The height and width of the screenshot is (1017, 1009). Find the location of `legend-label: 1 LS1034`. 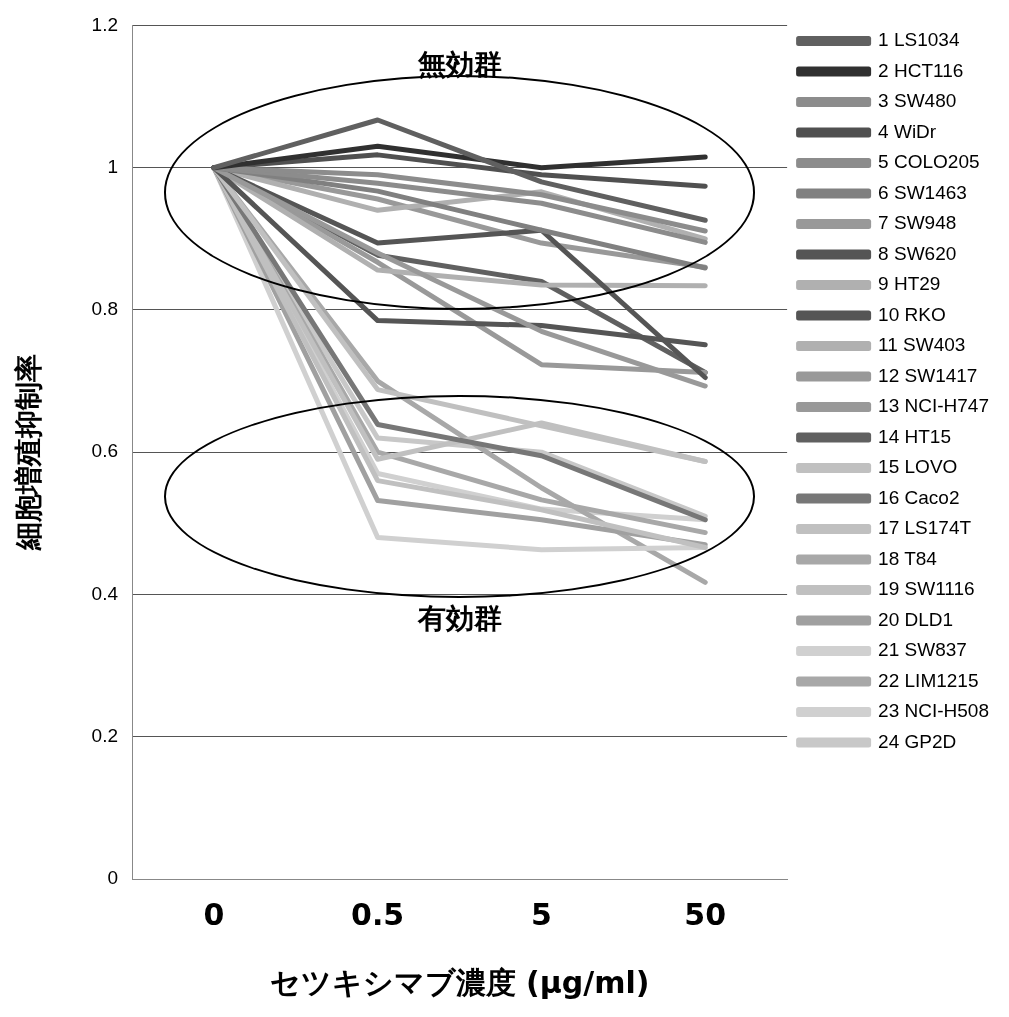

legend-label: 1 LS1034 is located at coordinates (919, 40).